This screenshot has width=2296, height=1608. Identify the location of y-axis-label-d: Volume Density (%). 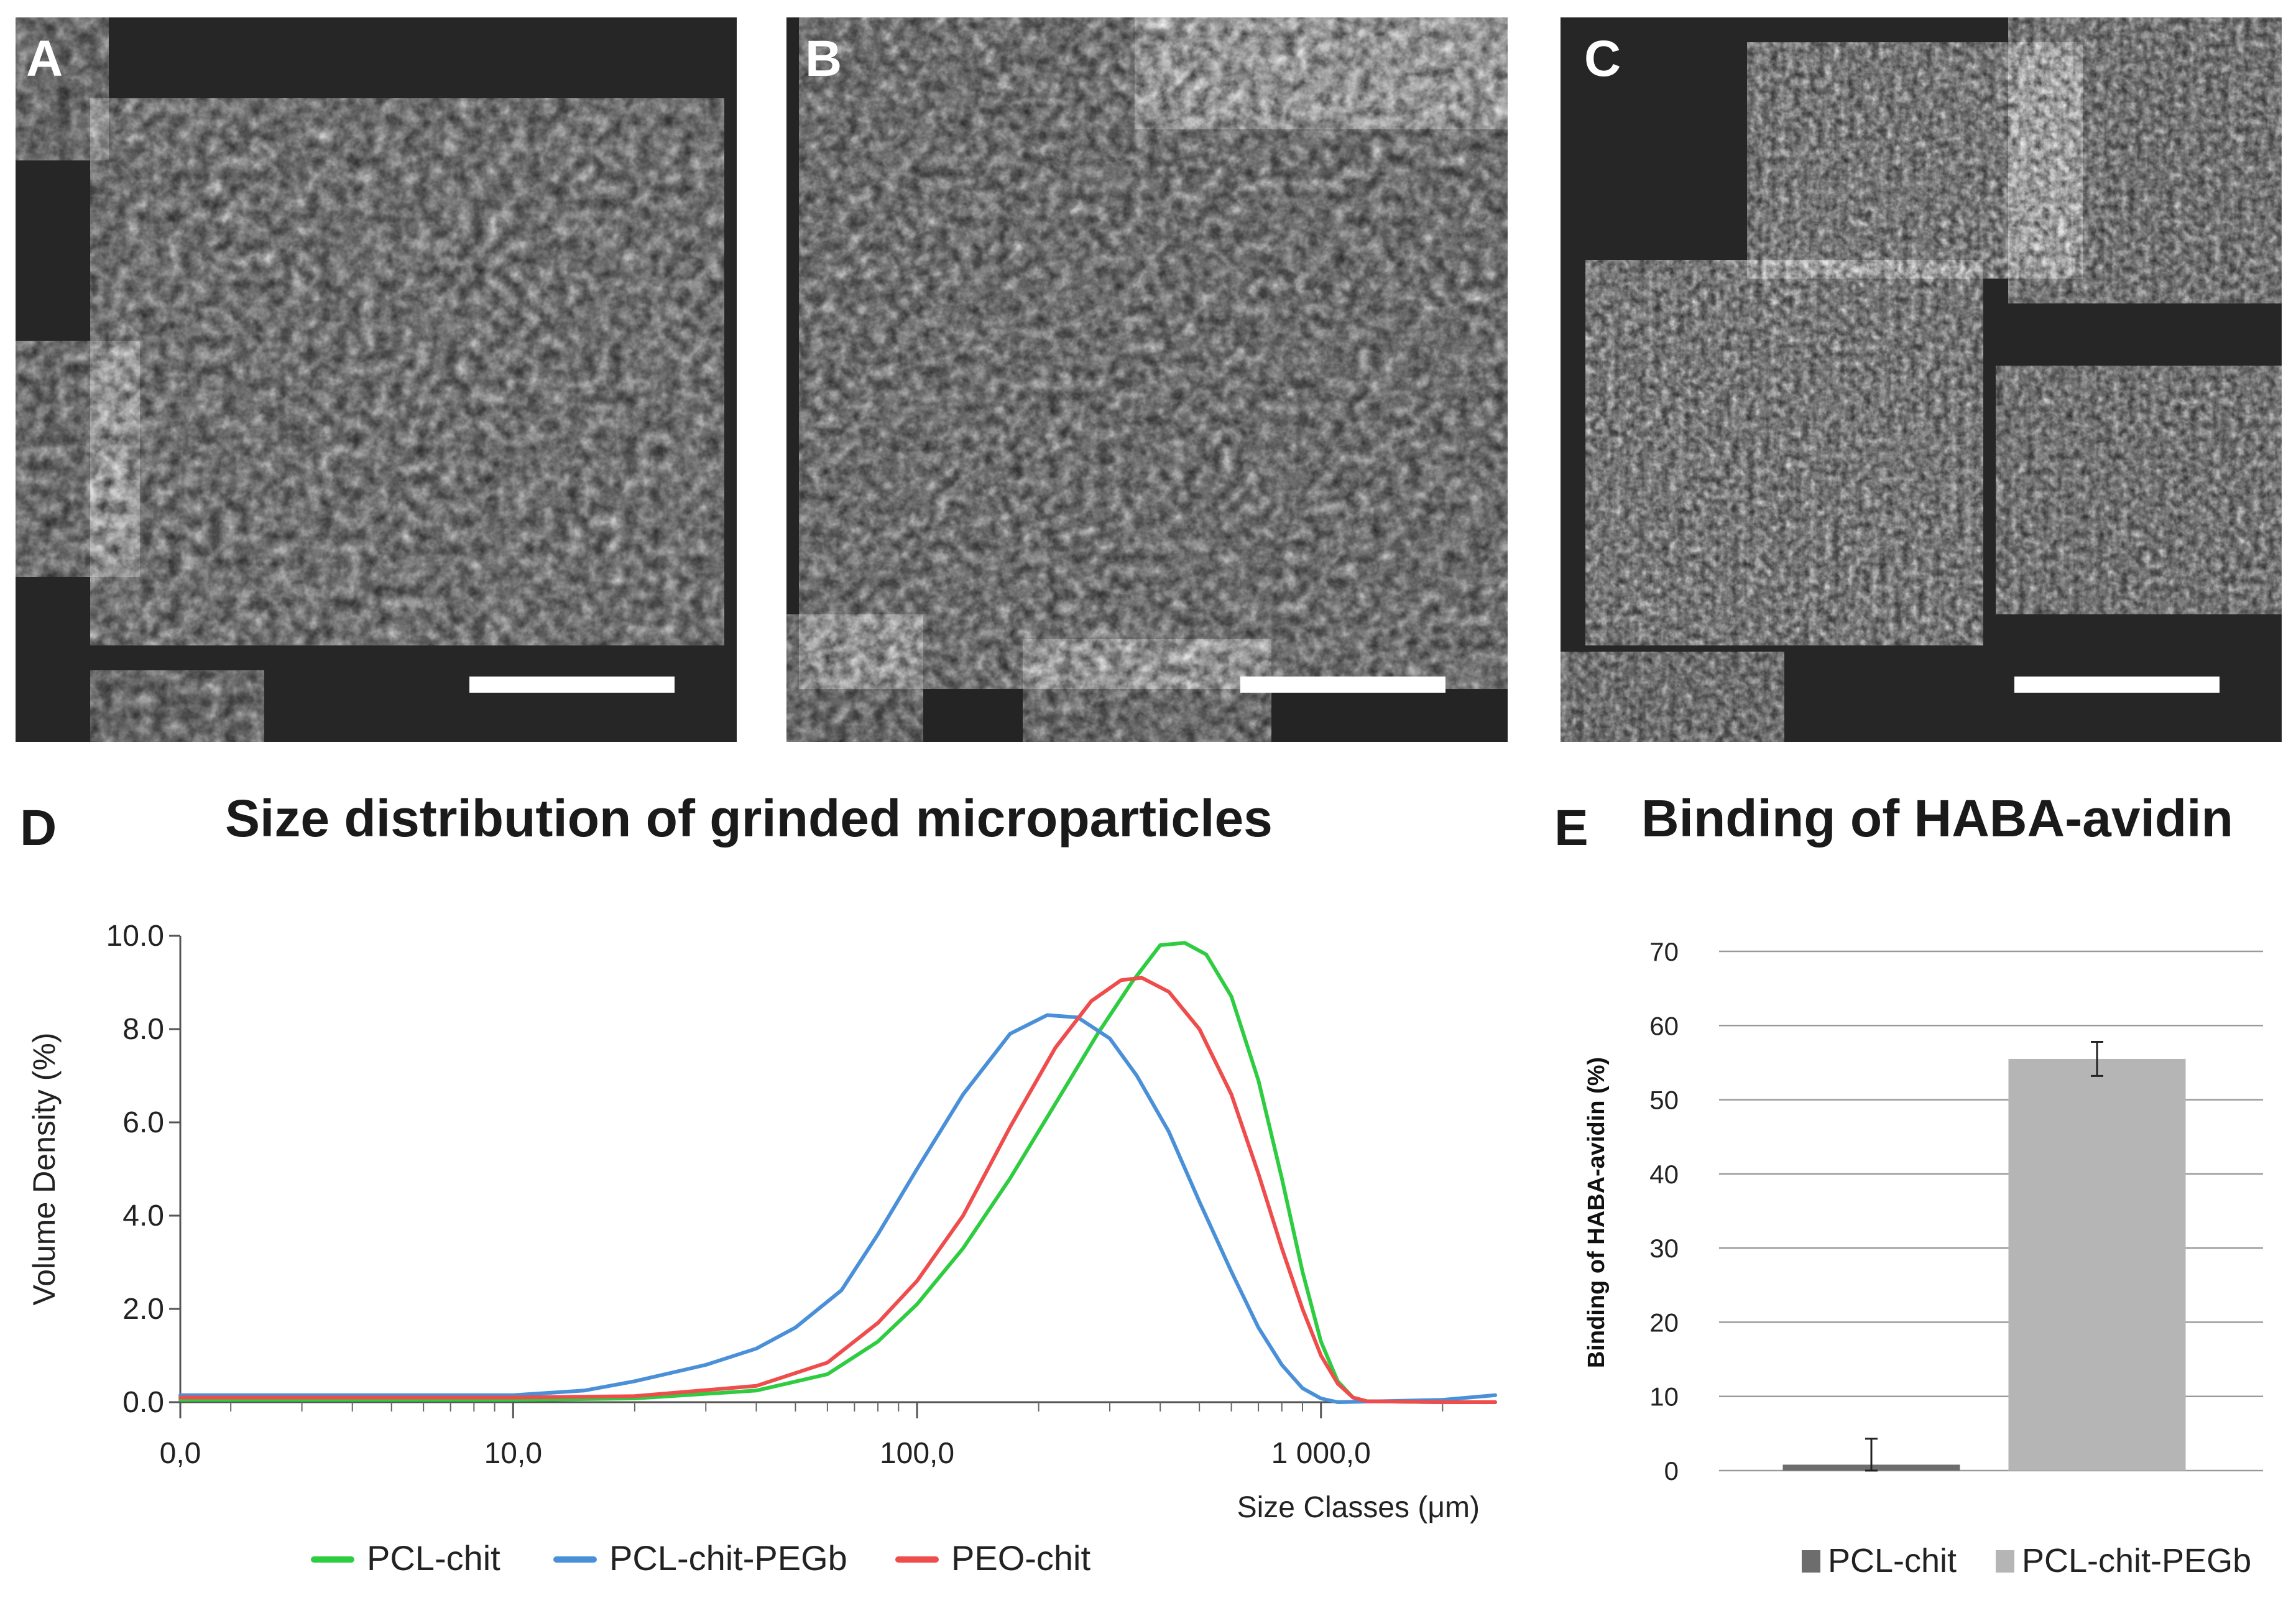
(44, 1168).